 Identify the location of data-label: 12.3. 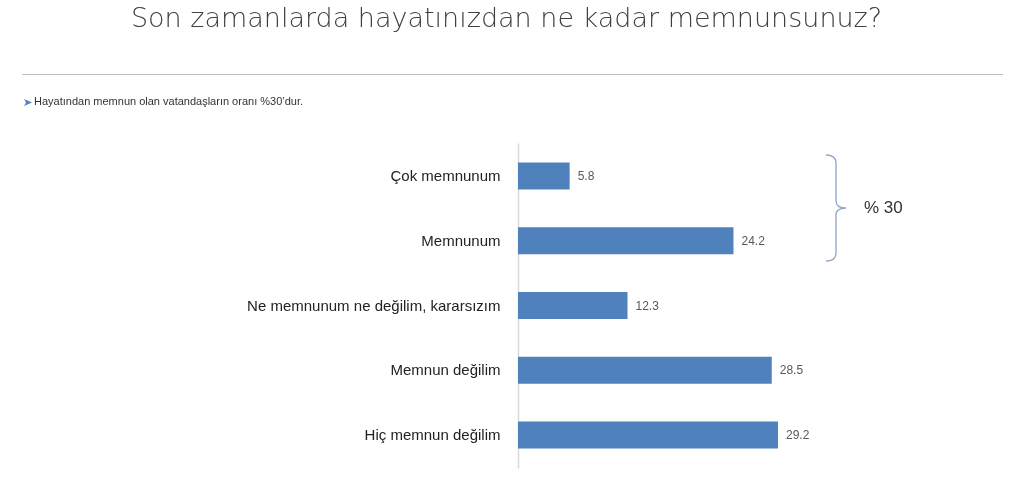
(647, 305).